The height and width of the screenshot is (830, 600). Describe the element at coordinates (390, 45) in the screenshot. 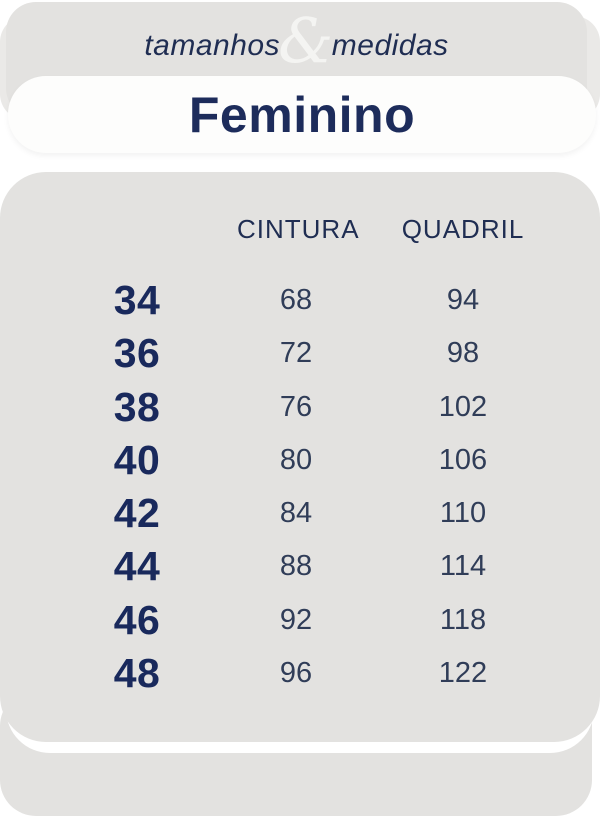

I see `banner-word-medidas: medidas` at that location.